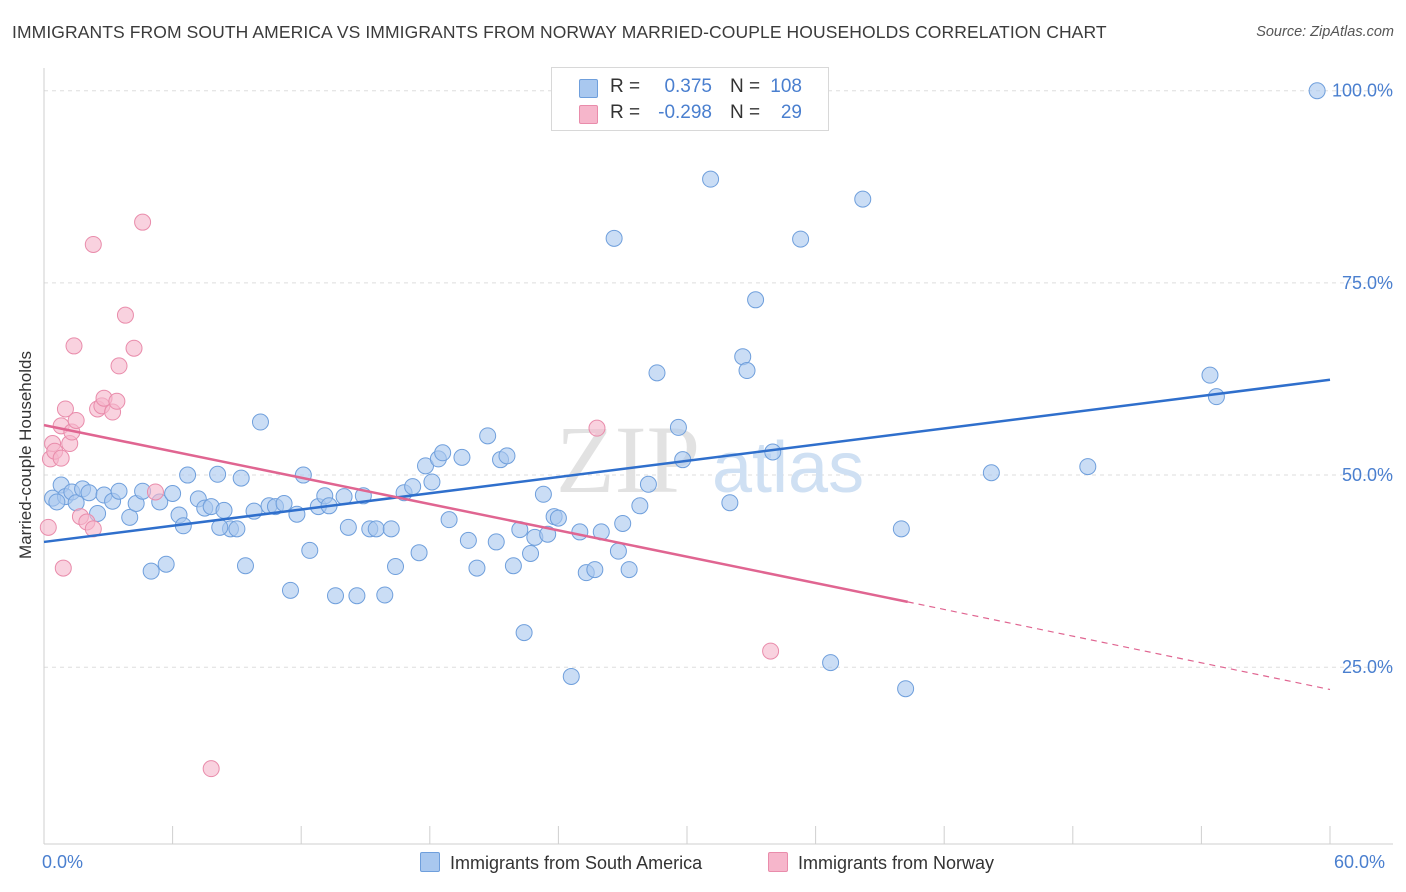 This screenshot has width=1406, height=892. Describe the element at coordinates (1362, 91) in the screenshot. I see `y-tick-label: 100.0%` at that location.